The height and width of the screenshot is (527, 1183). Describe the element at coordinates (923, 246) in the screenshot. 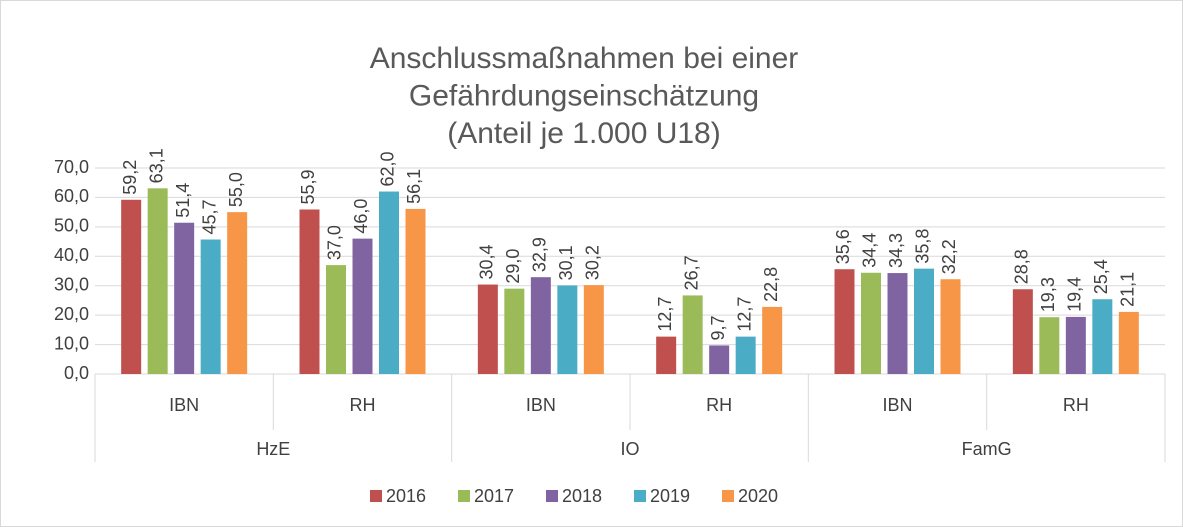

I see `value-label: 35,8` at that location.